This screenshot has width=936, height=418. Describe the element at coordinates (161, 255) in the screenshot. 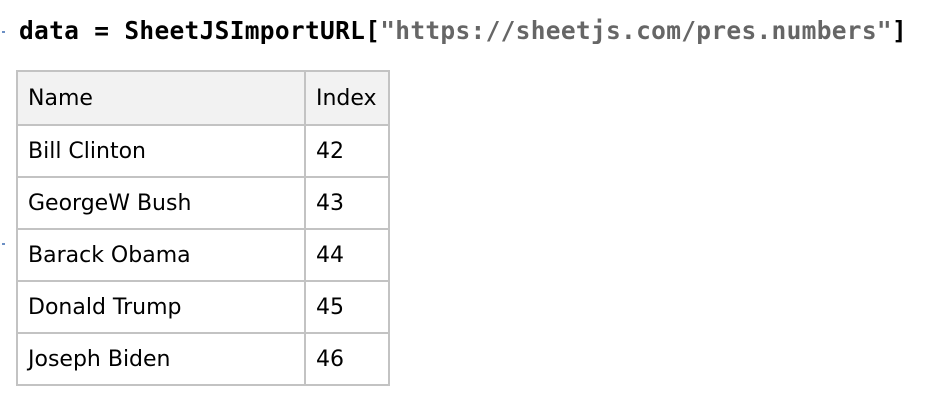

I see `name-cell: Barack Obama` at that location.